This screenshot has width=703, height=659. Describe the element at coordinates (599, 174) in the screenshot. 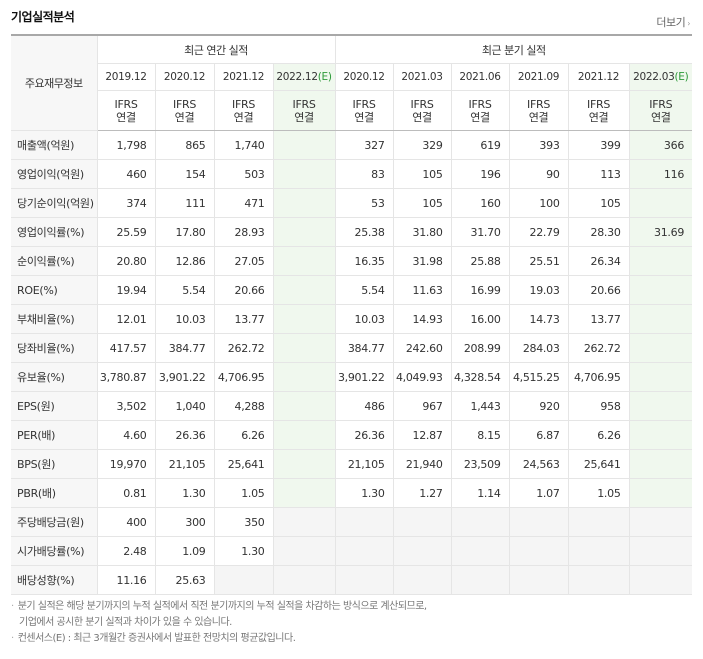

I see `value-cell: 113` at that location.